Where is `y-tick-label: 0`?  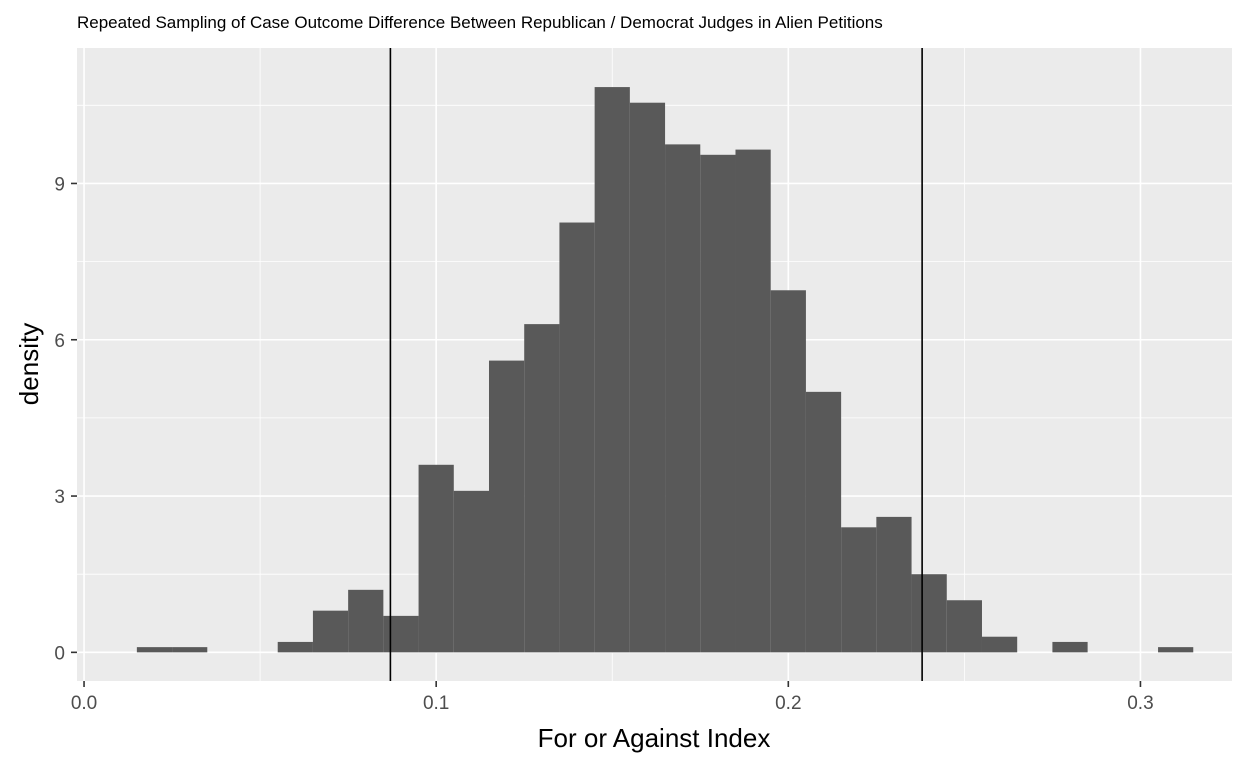
y-tick-label: 0 is located at coordinates (59, 653).